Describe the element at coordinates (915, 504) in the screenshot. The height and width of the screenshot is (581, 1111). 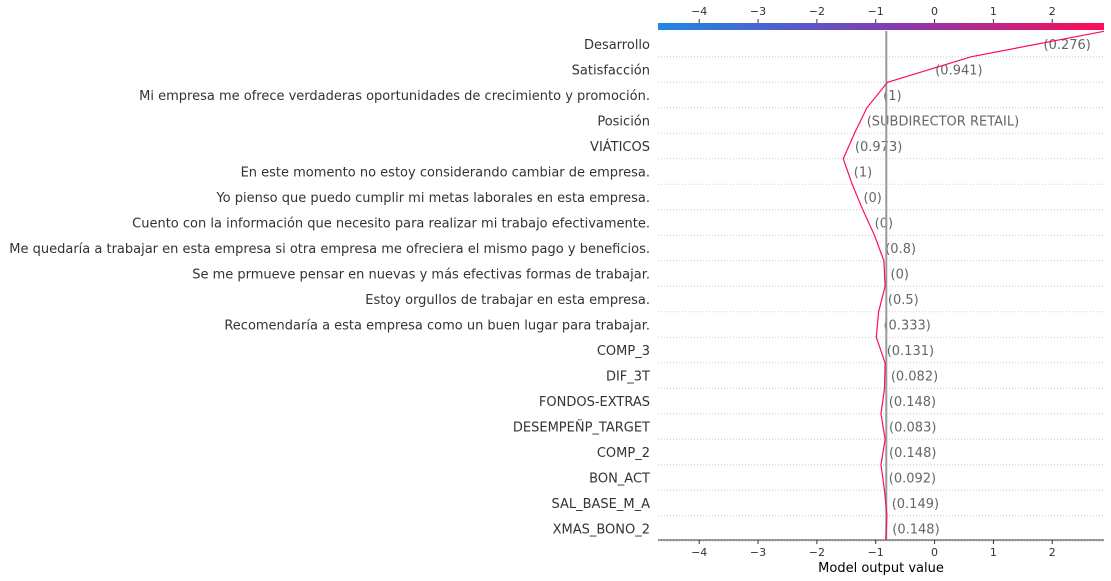
I see `feature-value-label: (0.149)` at that location.